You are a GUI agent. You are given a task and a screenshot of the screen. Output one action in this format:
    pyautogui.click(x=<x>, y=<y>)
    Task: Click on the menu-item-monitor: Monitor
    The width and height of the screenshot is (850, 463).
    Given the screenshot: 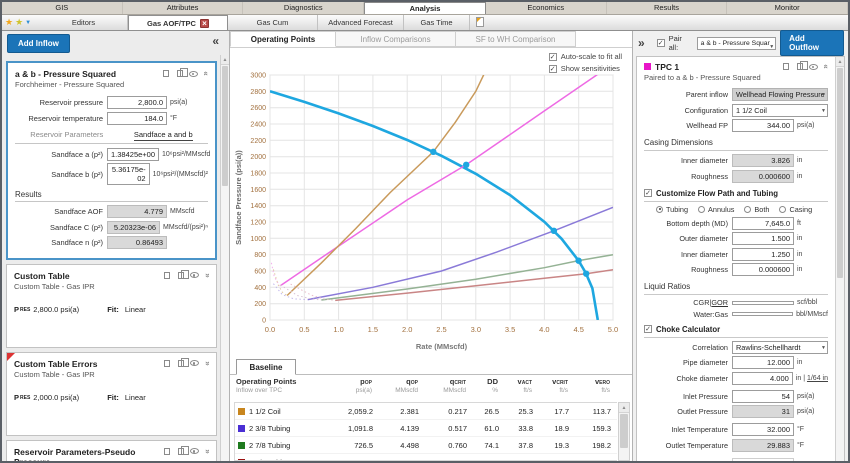 What is the action you would take?
    pyautogui.click(x=787, y=8)
    